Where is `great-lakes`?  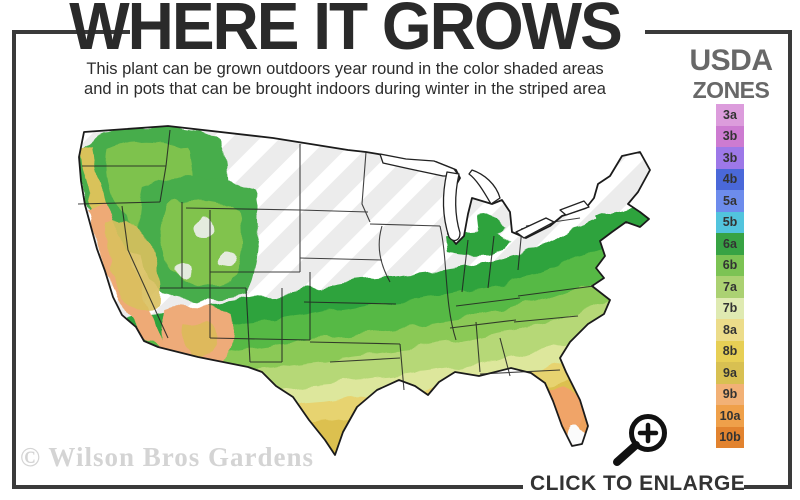 great-lakes is located at coordinates (484, 197).